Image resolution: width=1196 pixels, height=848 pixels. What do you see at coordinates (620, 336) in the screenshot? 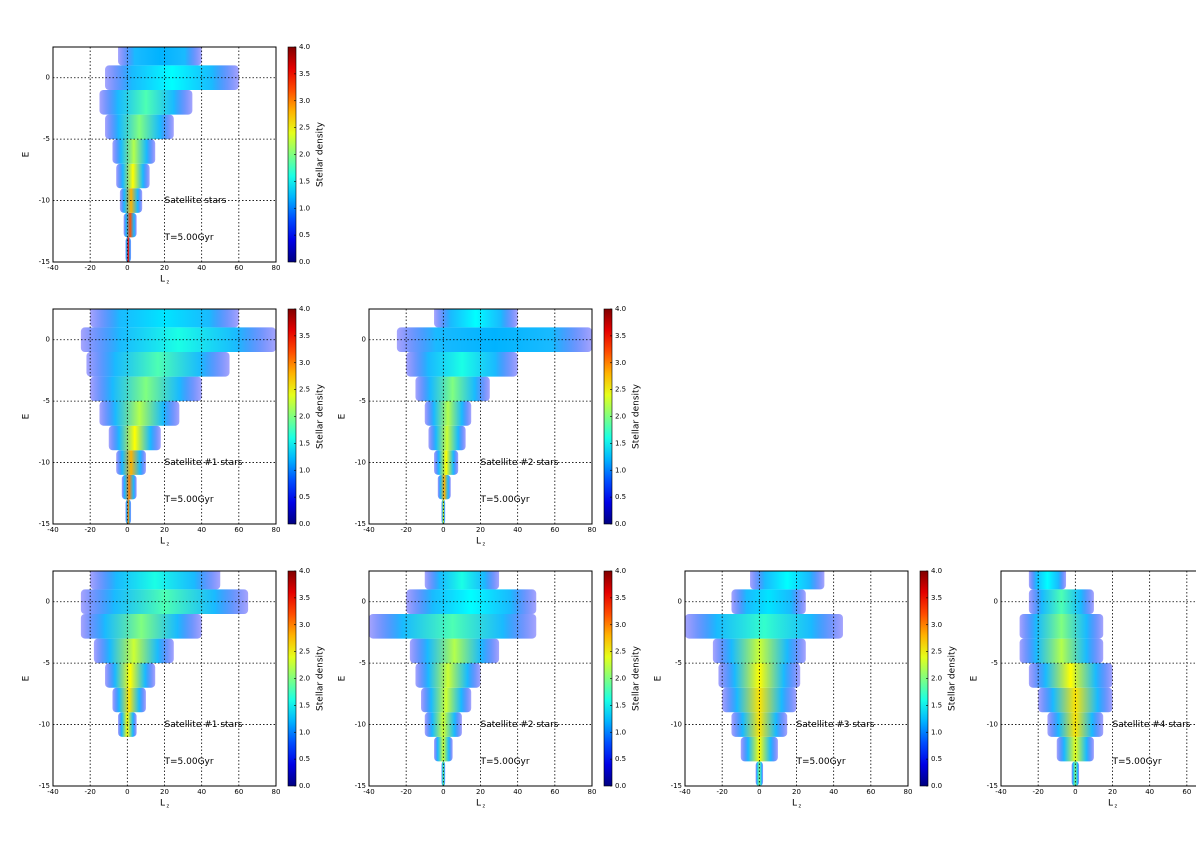
I see `colorbar-tick-label: 3.5` at bounding box center [620, 336].